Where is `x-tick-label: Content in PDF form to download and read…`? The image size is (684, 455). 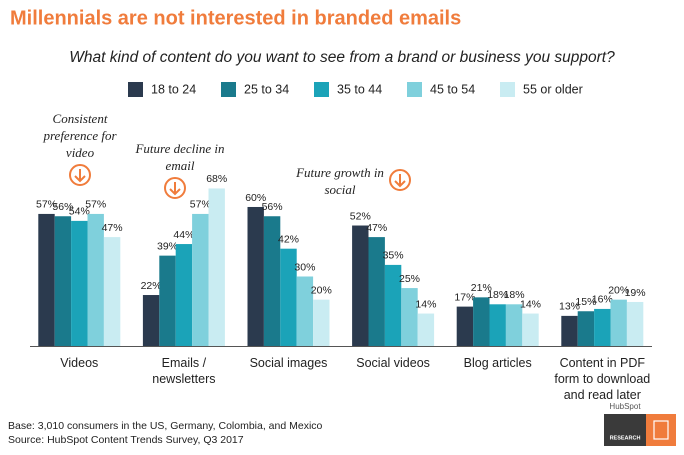
x-tick-label: Content in PDF form to download and read… is located at coordinates (602, 379).